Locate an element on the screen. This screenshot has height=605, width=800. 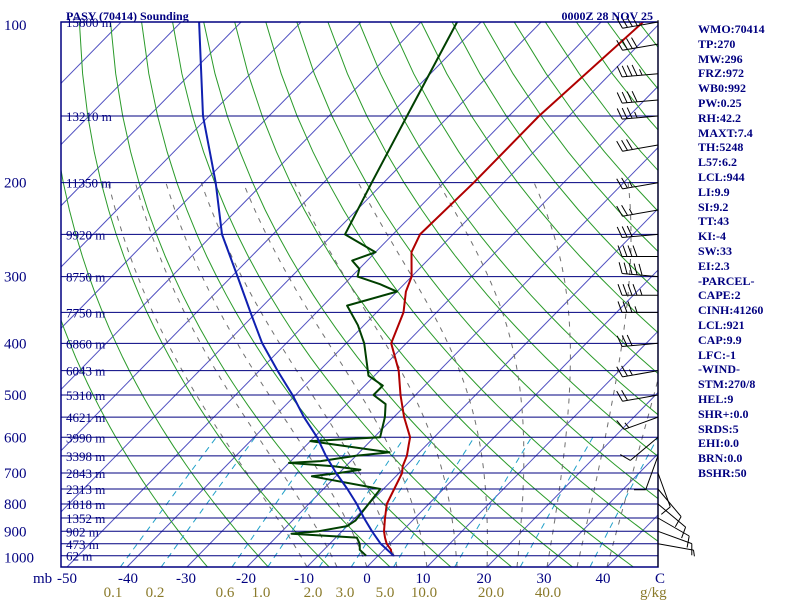
index-item: LCL:944 is located at coordinates (731, 177).